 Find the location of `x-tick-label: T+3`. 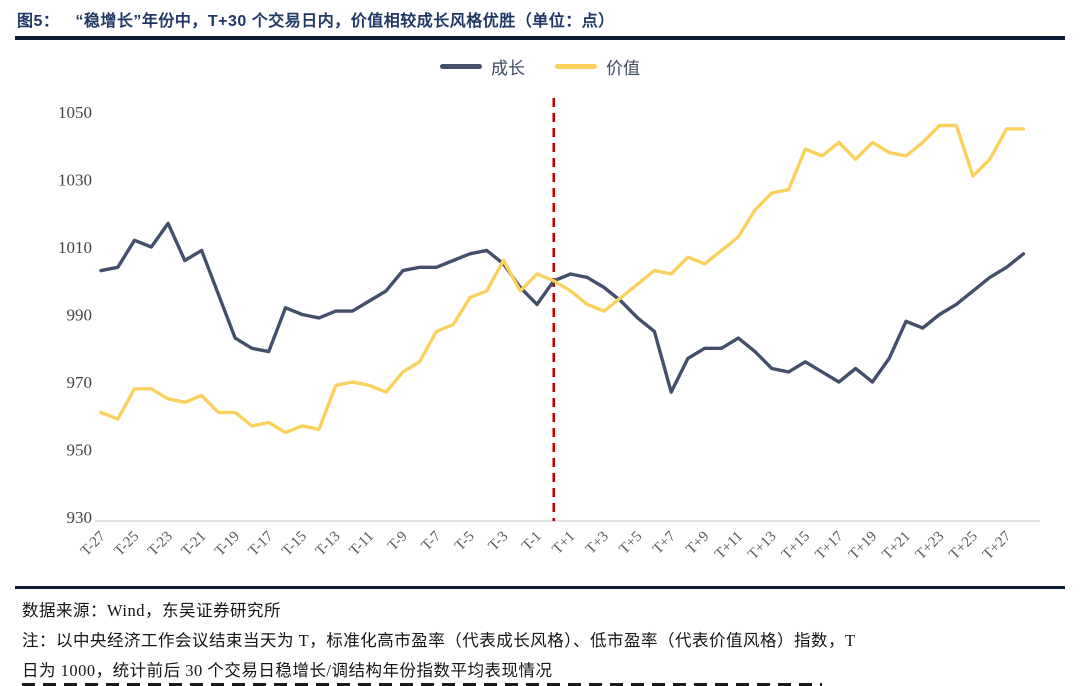

x-tick-label: T+3 is located at coordinates (597, 543).